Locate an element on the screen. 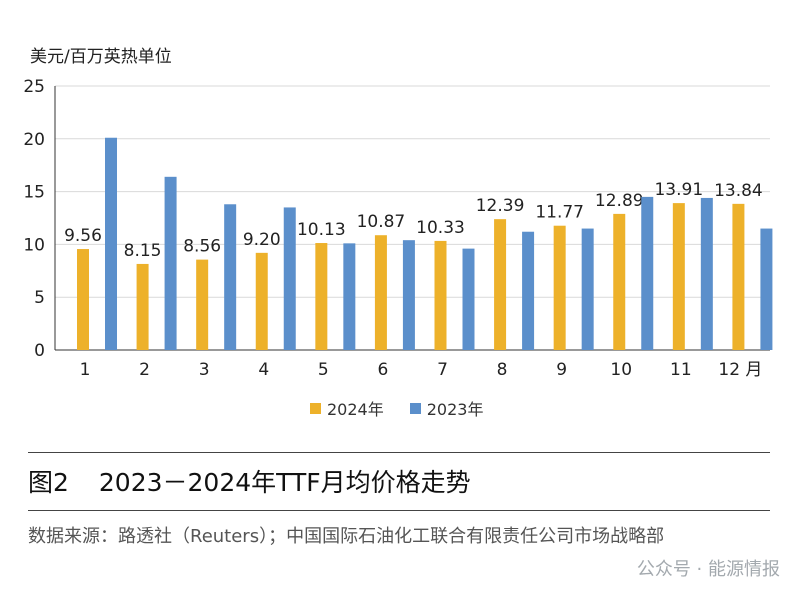 Image resolution: width=800 pixels, height=595 pixels. x-tick-label: 5 is located at coordinates (323, 370).